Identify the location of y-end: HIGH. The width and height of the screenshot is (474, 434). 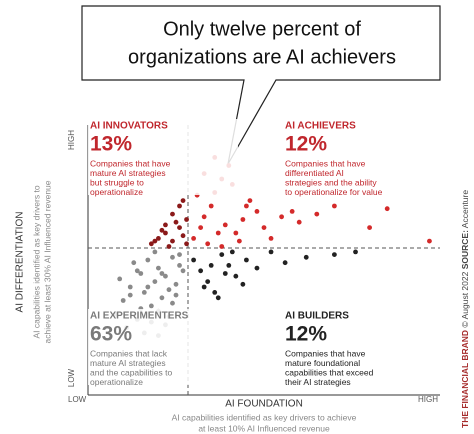
(71, 140).